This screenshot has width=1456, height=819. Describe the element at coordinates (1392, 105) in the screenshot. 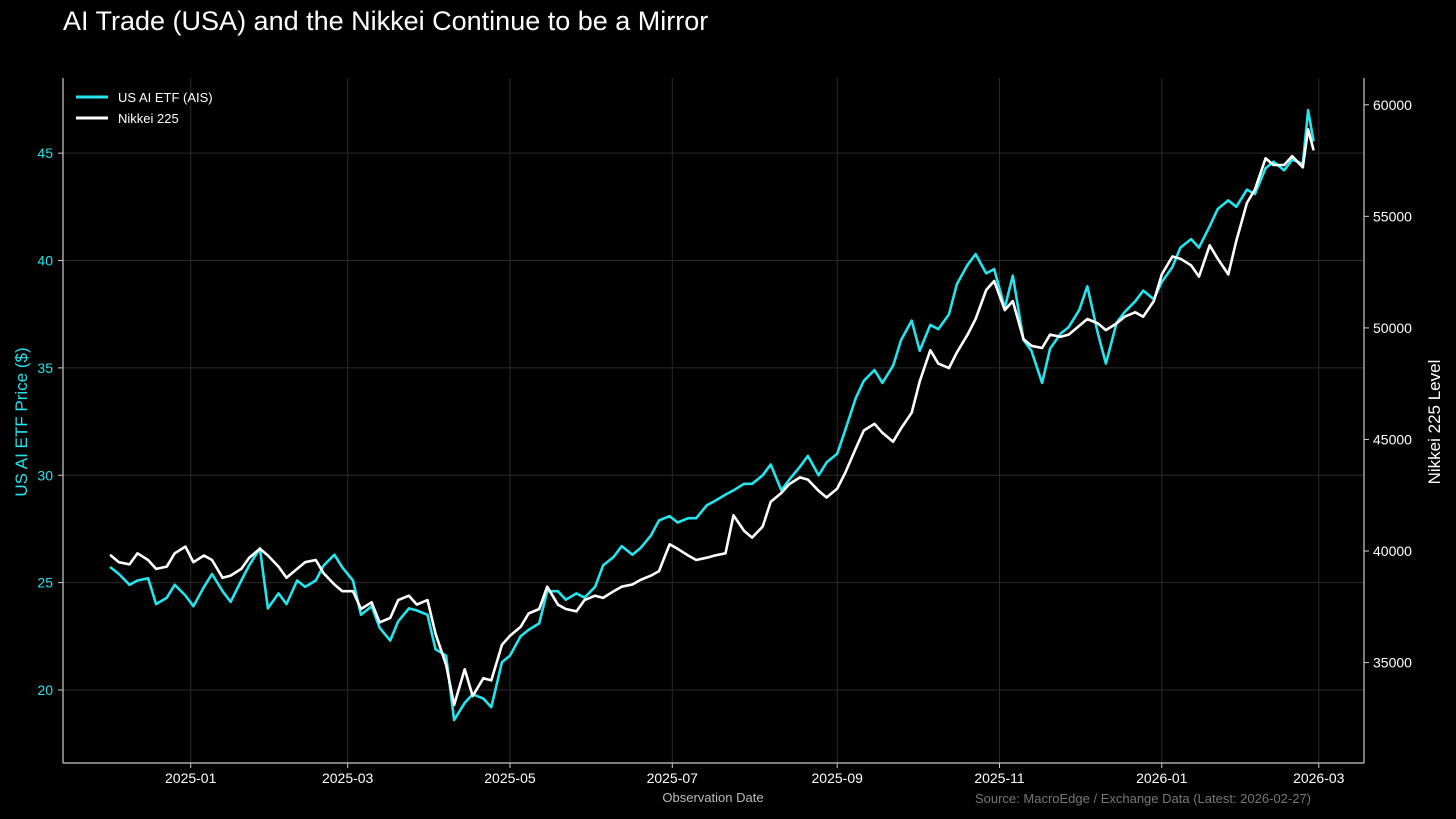

I see `y-right-tick-label: 60000` at that location.